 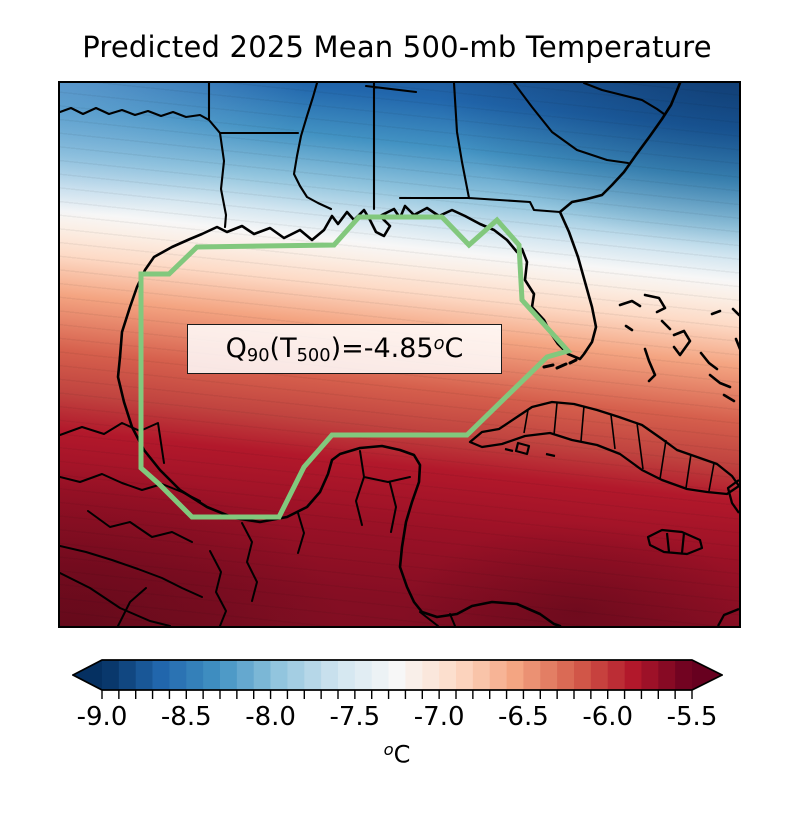 I want to click on hispaniola-edge-path, so click(x=727, y=552).